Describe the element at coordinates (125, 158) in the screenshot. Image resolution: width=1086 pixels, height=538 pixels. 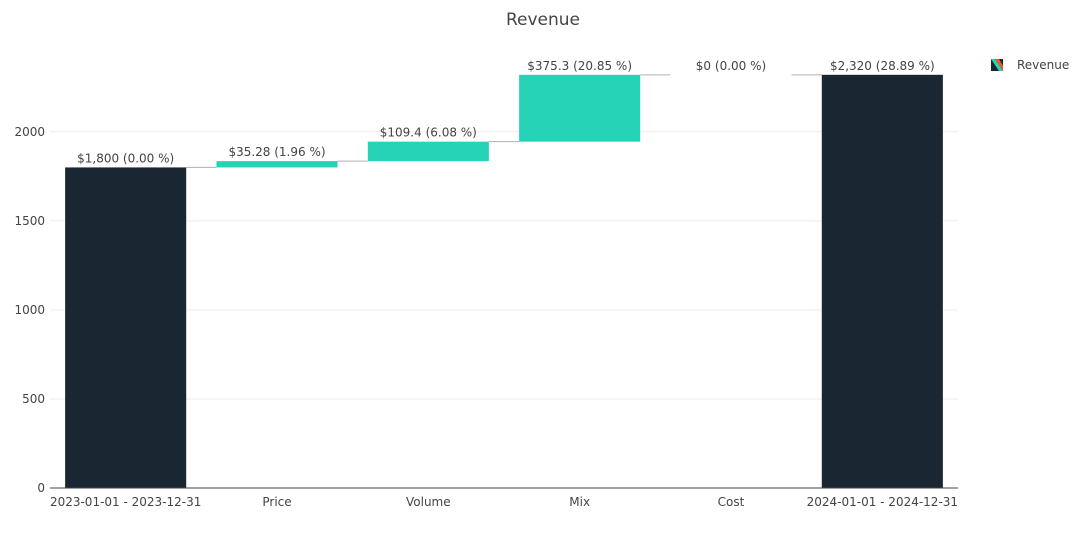
I see `data-label: $1,800 (0.00 %)` at that location.